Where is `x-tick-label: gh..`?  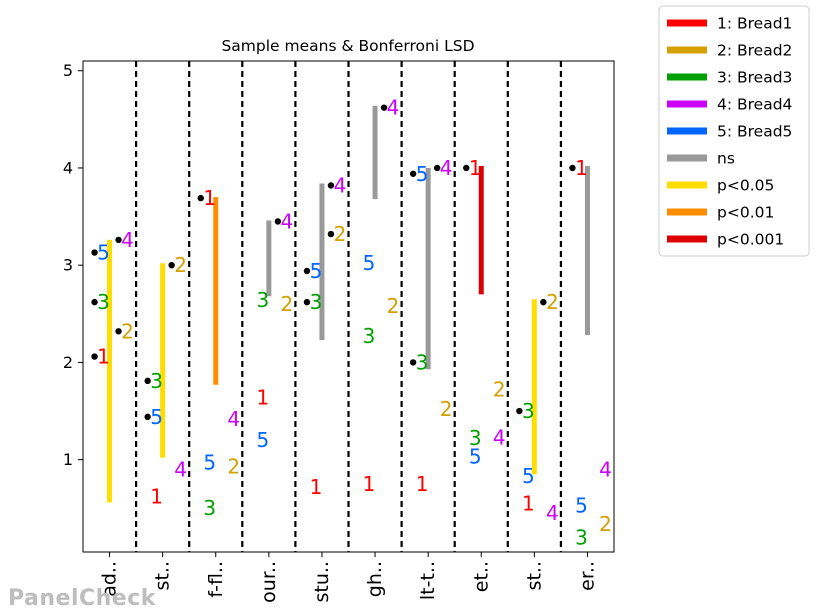 x-tick-label: gh.. is located at coordinates (375, 579).